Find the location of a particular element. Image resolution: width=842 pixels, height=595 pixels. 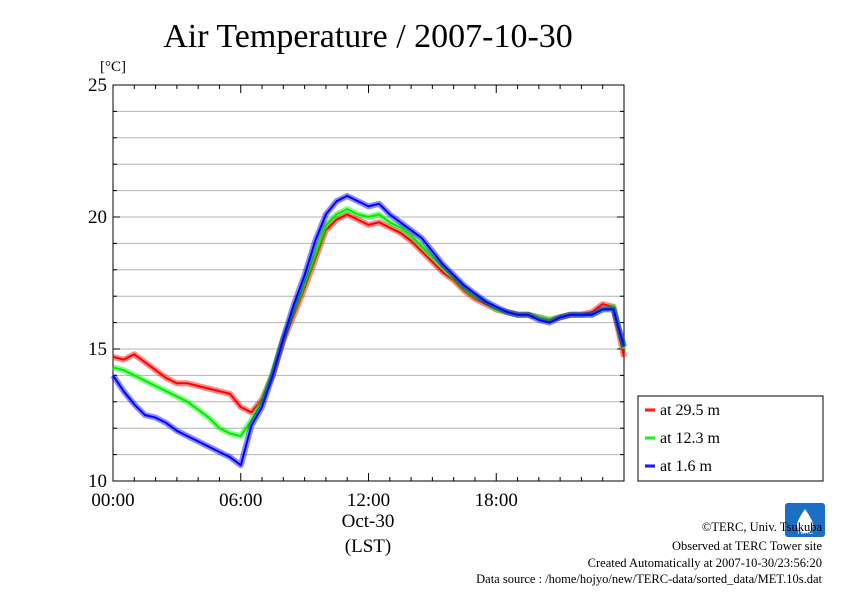

y-axis-unit-label: [°C] is located at coordinates (113, 67).